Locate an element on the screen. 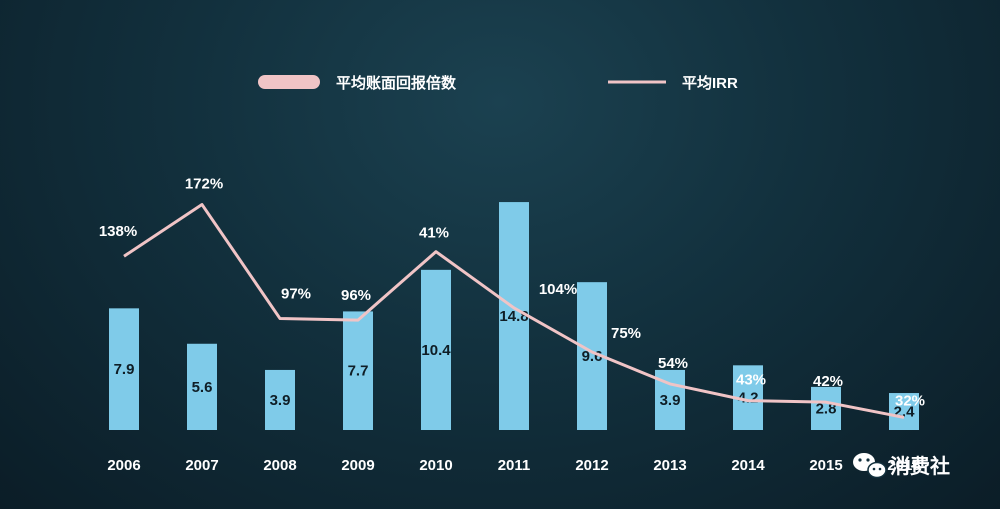  bar-2009 is located at coordinates (358, 370).